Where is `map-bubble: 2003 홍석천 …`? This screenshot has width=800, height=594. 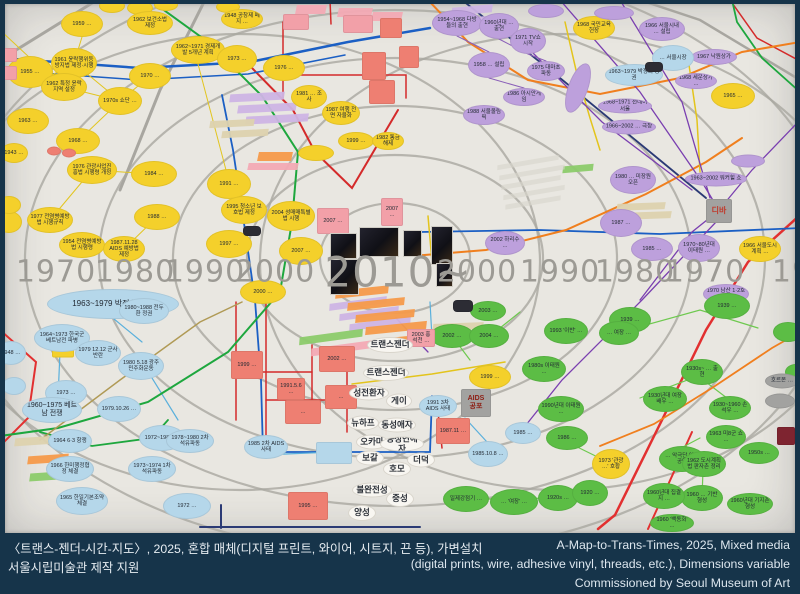 map-bubble: 2003 홍석천 … is located at coordinates (421, 338).